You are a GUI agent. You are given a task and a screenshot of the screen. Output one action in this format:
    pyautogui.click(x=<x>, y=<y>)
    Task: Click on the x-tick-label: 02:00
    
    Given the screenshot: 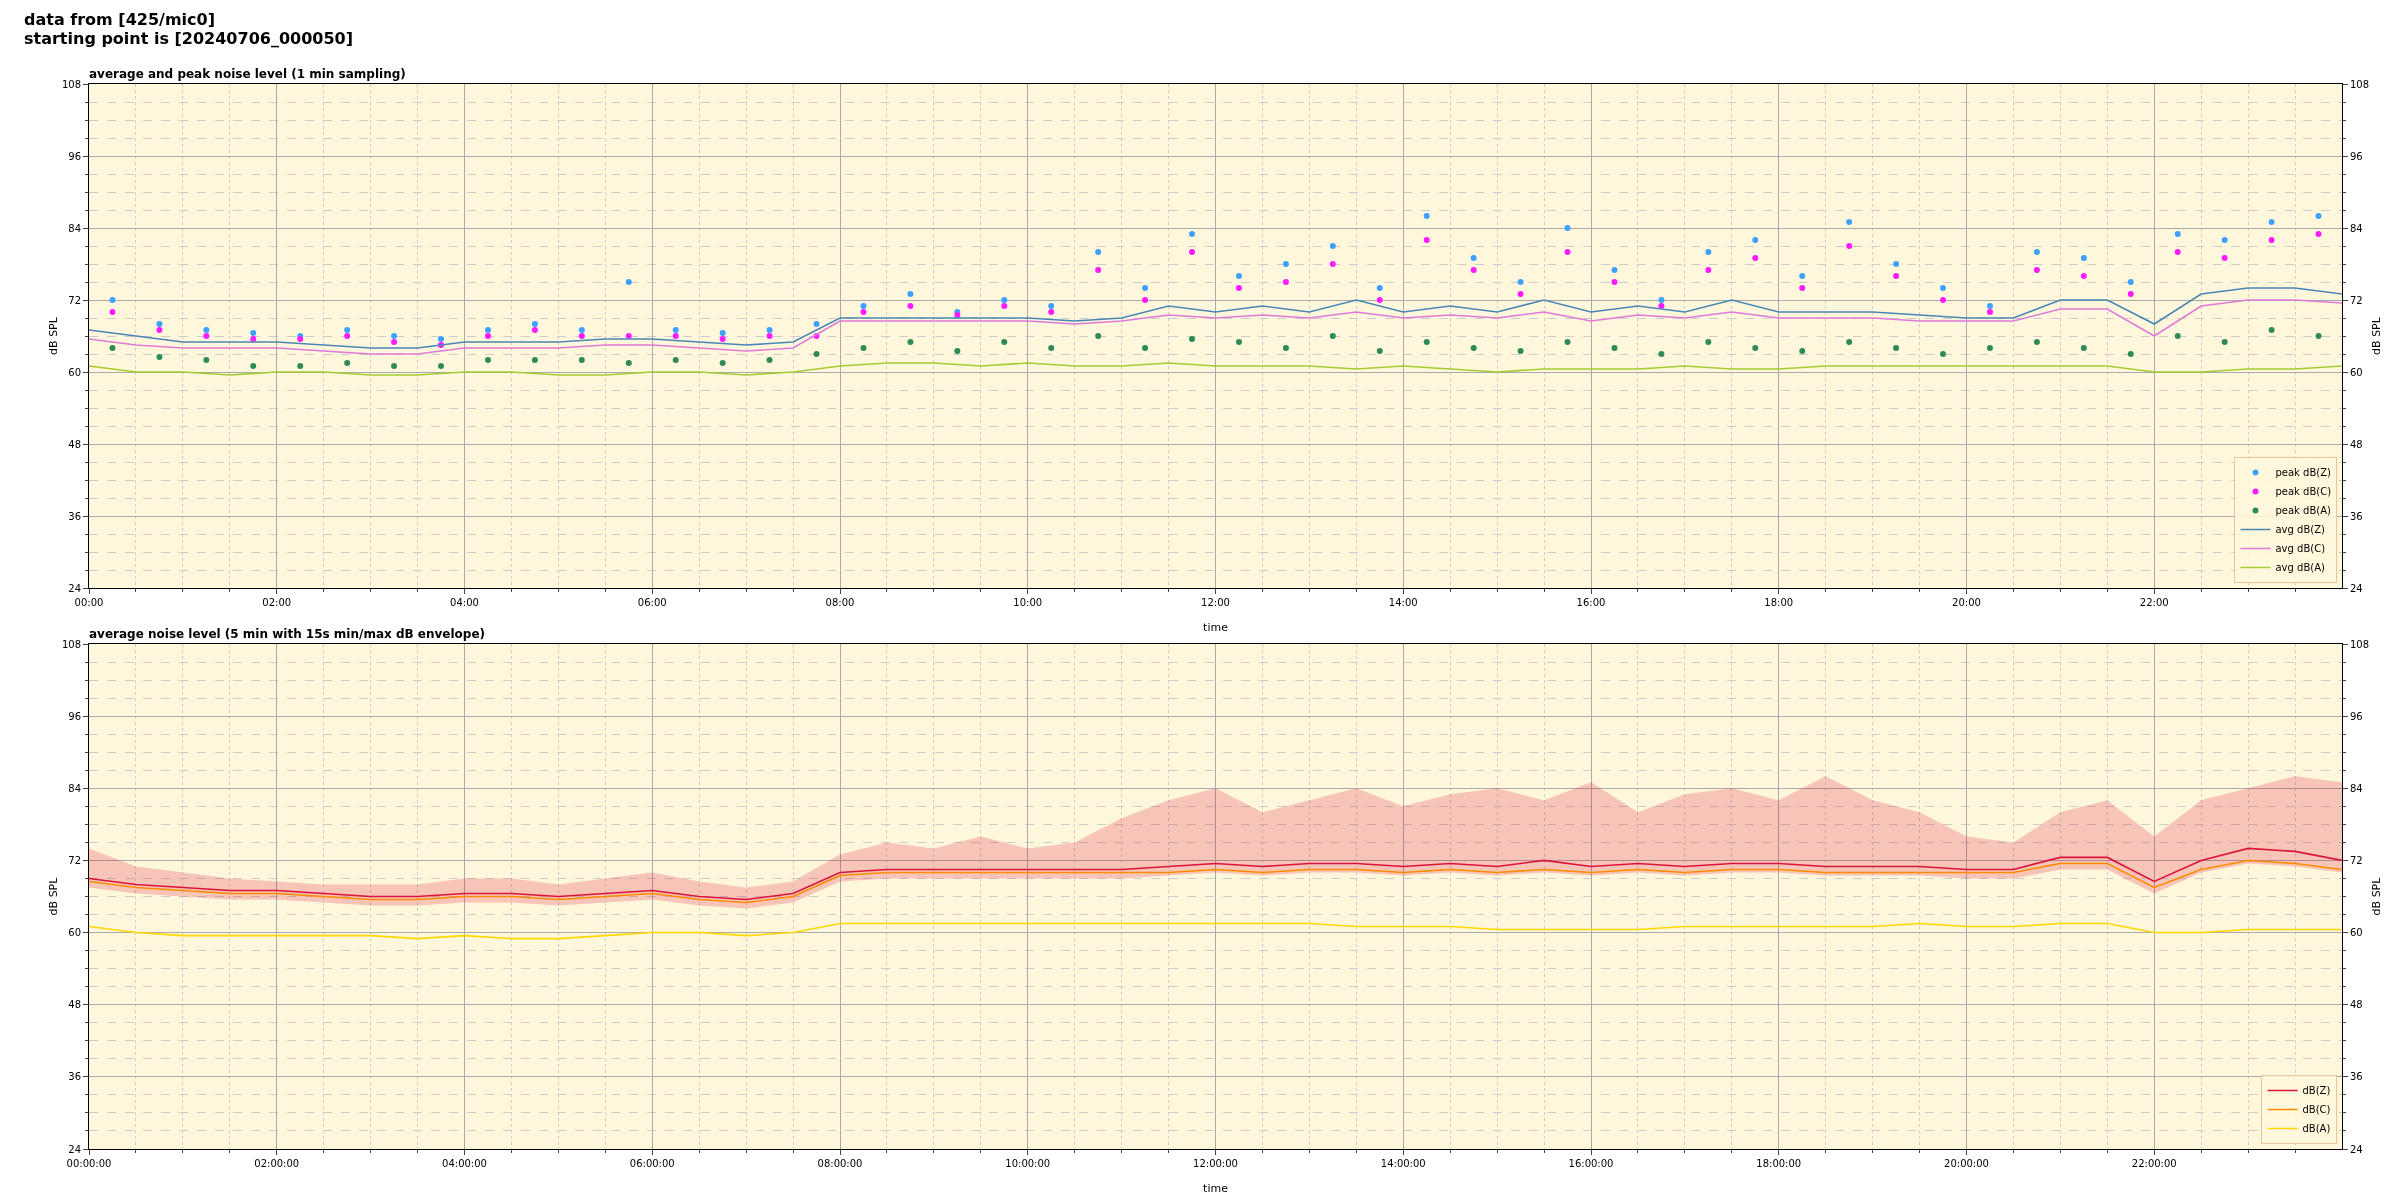 What is the action you would take?
    pyautogui.click(x=277, y=602)
    